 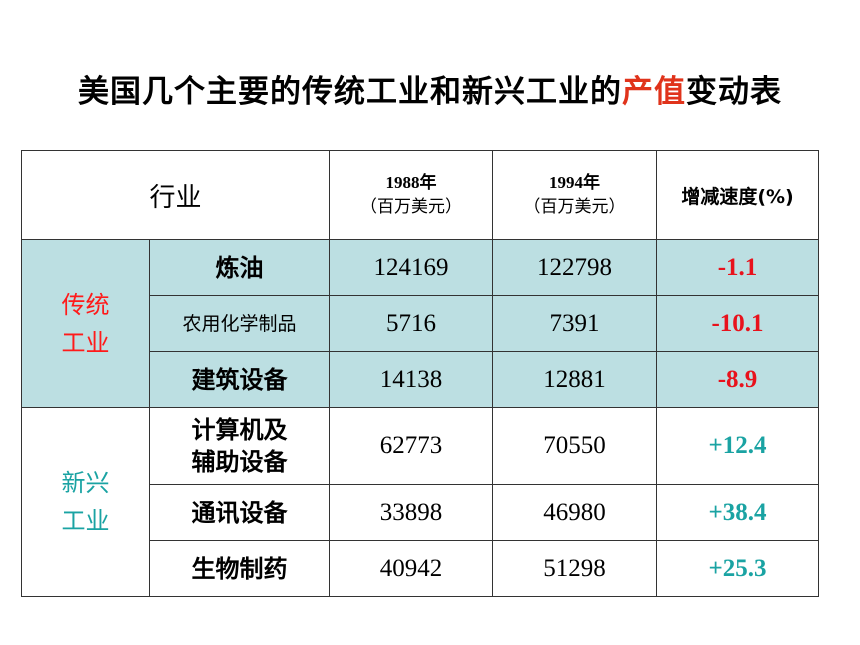 What do you see at coordinates (239, 512) in the screenshot?
I see `industry-name: 通讯设备` at bounding box center [239, 512].